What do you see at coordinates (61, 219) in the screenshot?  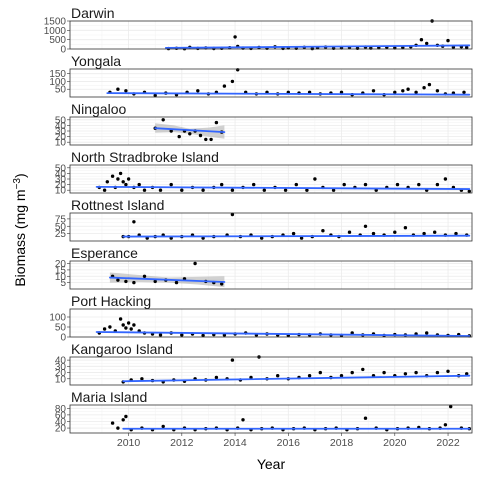 I see `y-tick-label: 75` at bounding box center [61, 219].